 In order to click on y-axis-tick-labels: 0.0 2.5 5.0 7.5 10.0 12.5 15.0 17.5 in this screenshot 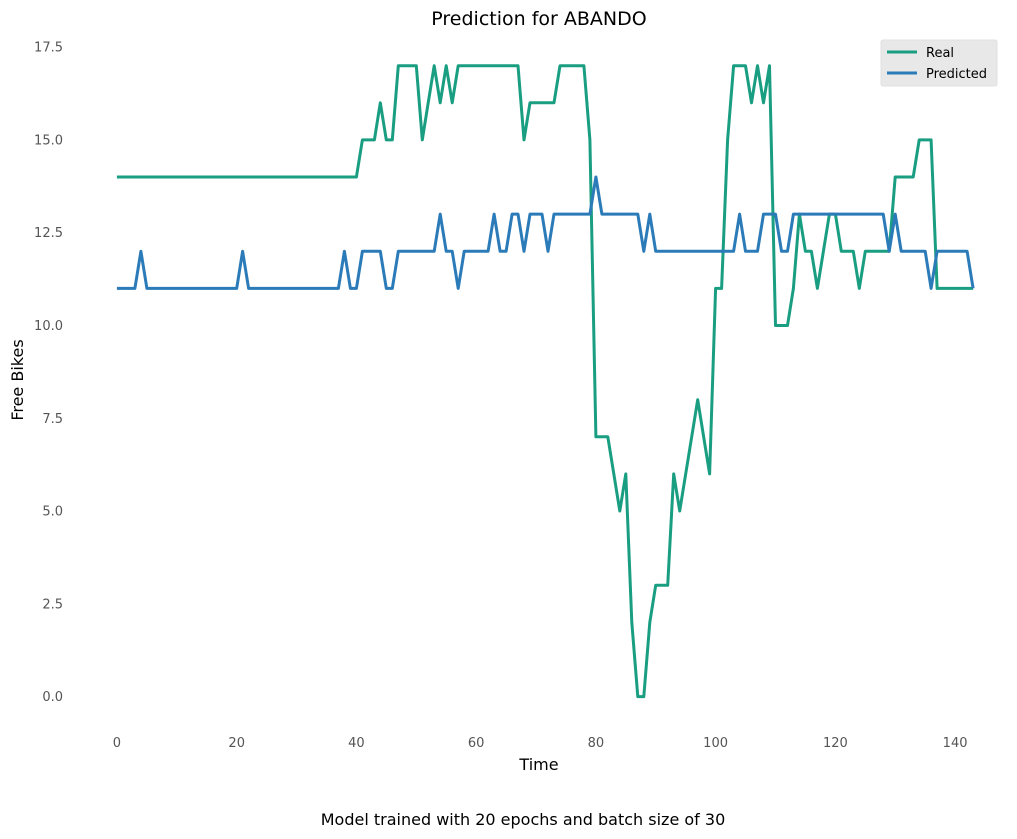, I will do `click(48, 373)`.